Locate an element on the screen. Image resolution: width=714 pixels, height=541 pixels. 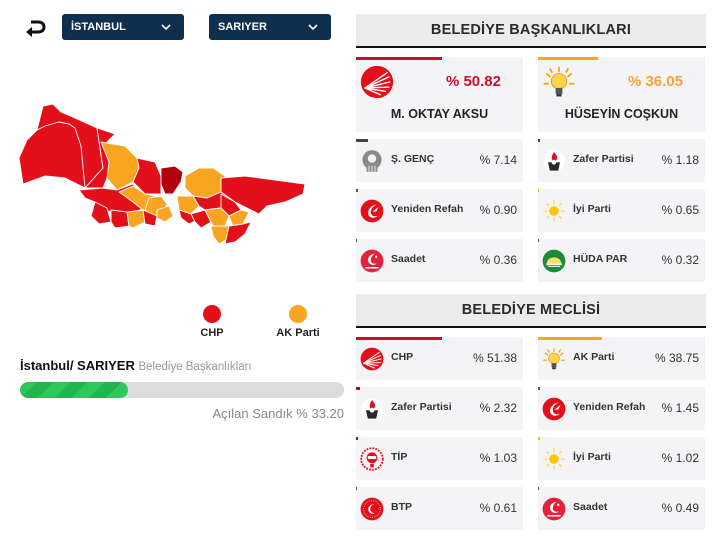
party-card: HÜDA PAR % 0.32 is located at coordinates (621, 260).